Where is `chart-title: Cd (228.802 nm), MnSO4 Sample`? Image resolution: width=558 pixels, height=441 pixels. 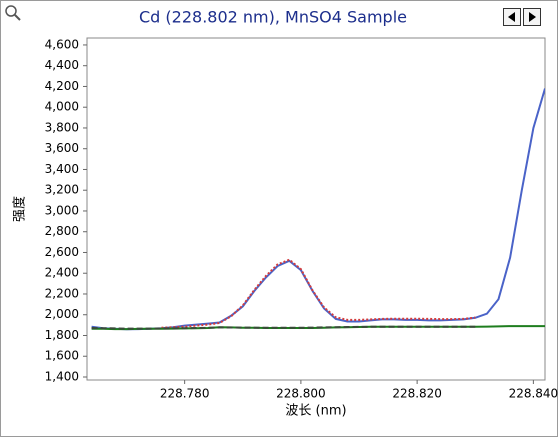 chart-title: Cd (228.802 nm), MnSO4 Sample is located at coordinates (273, 17).